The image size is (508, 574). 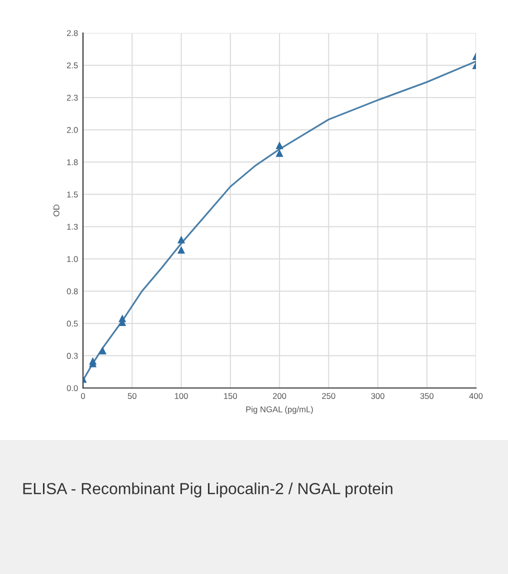 I want to click on y-tick-label: 1.0, so click(x=72, y=259).